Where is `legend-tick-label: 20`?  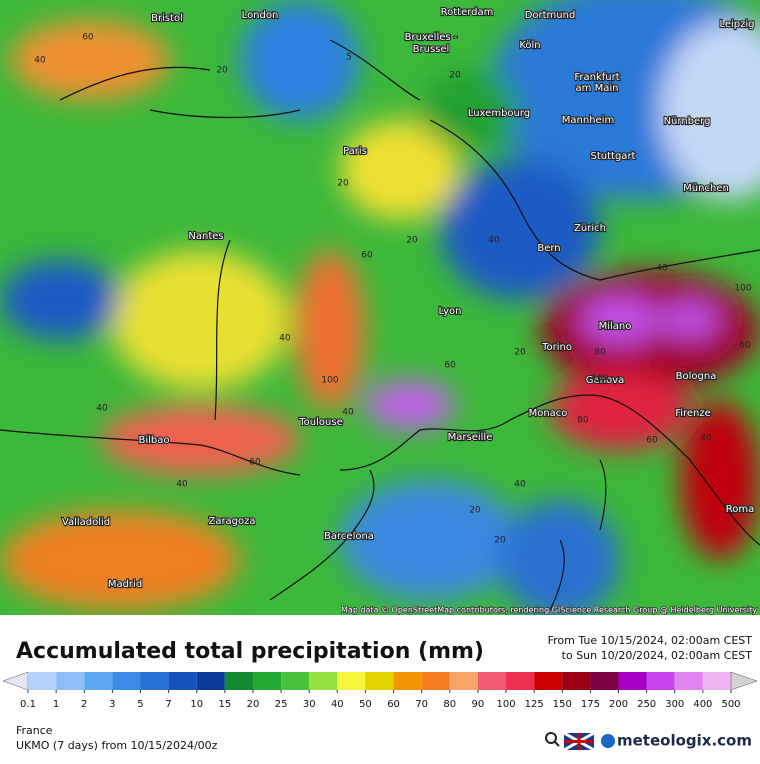 legend-tick-label: 20 is located at coordinates (253, 704).